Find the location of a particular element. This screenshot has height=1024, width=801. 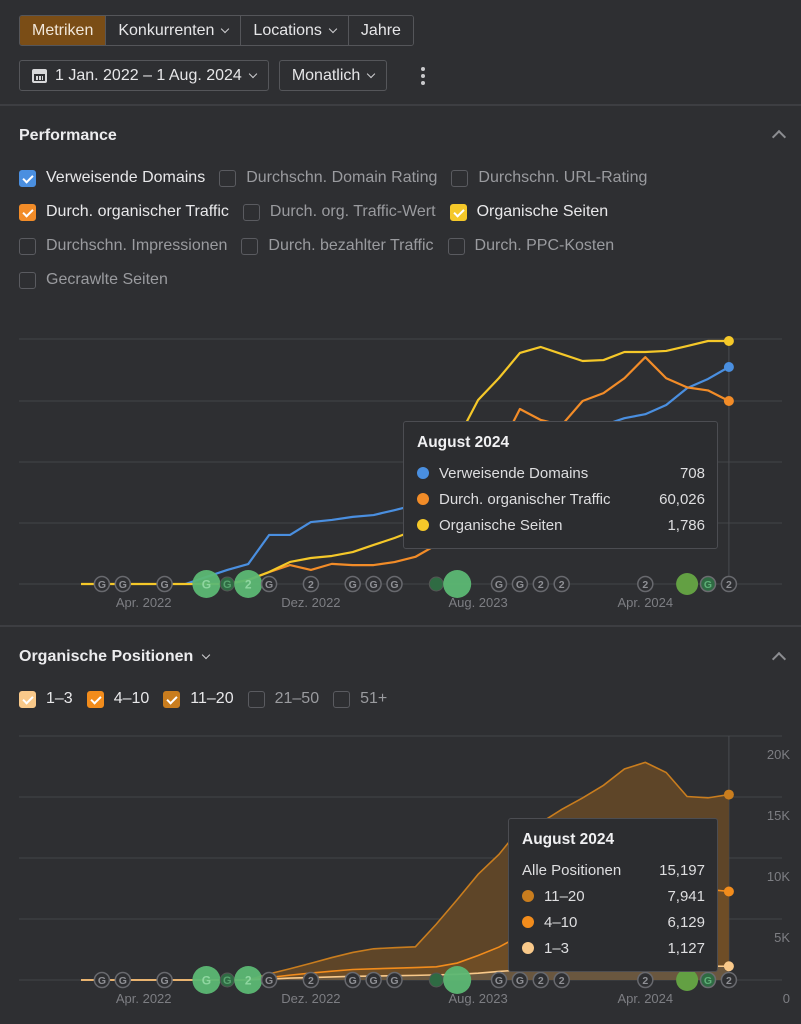

tab-metriken: Metriken is located at coordinates (63, 30).